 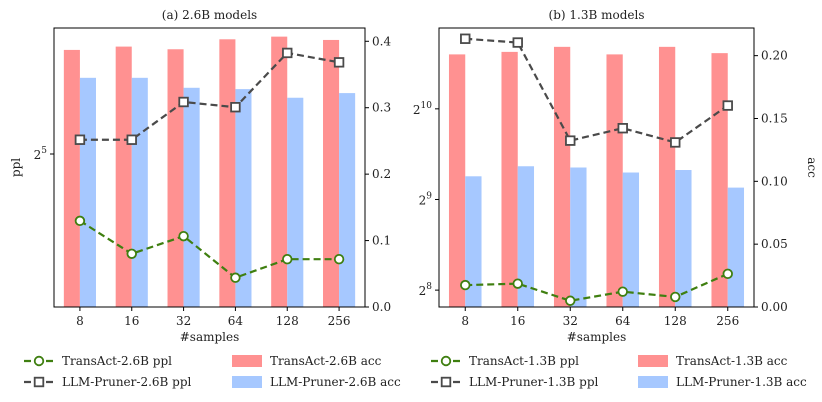 I want to click on legend-label: LLM-Pruner-1.3B ppl, so click(x=534, y=382).